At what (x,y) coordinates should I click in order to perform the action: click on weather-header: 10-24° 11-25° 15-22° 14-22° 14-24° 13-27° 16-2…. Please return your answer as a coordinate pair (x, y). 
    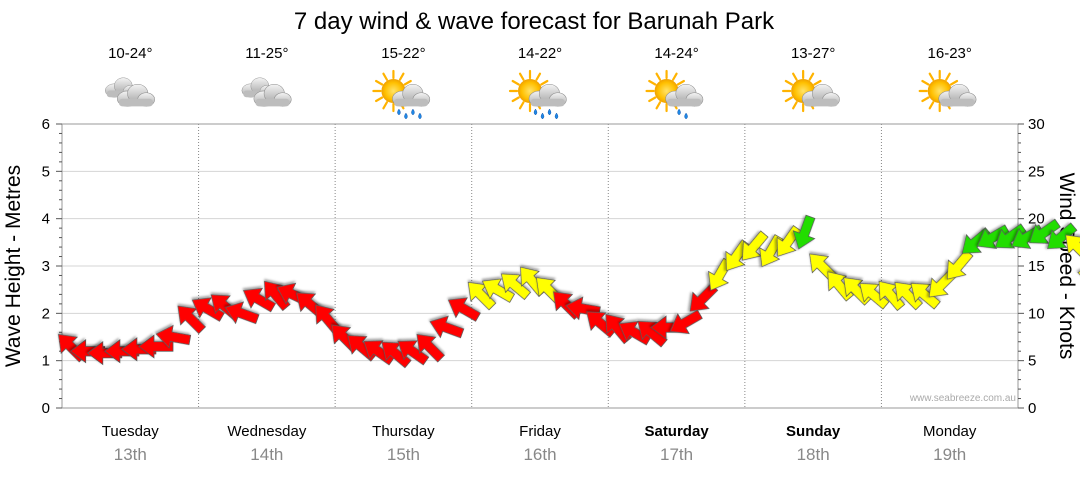
    Looking at the image, I should click on (541, 82).